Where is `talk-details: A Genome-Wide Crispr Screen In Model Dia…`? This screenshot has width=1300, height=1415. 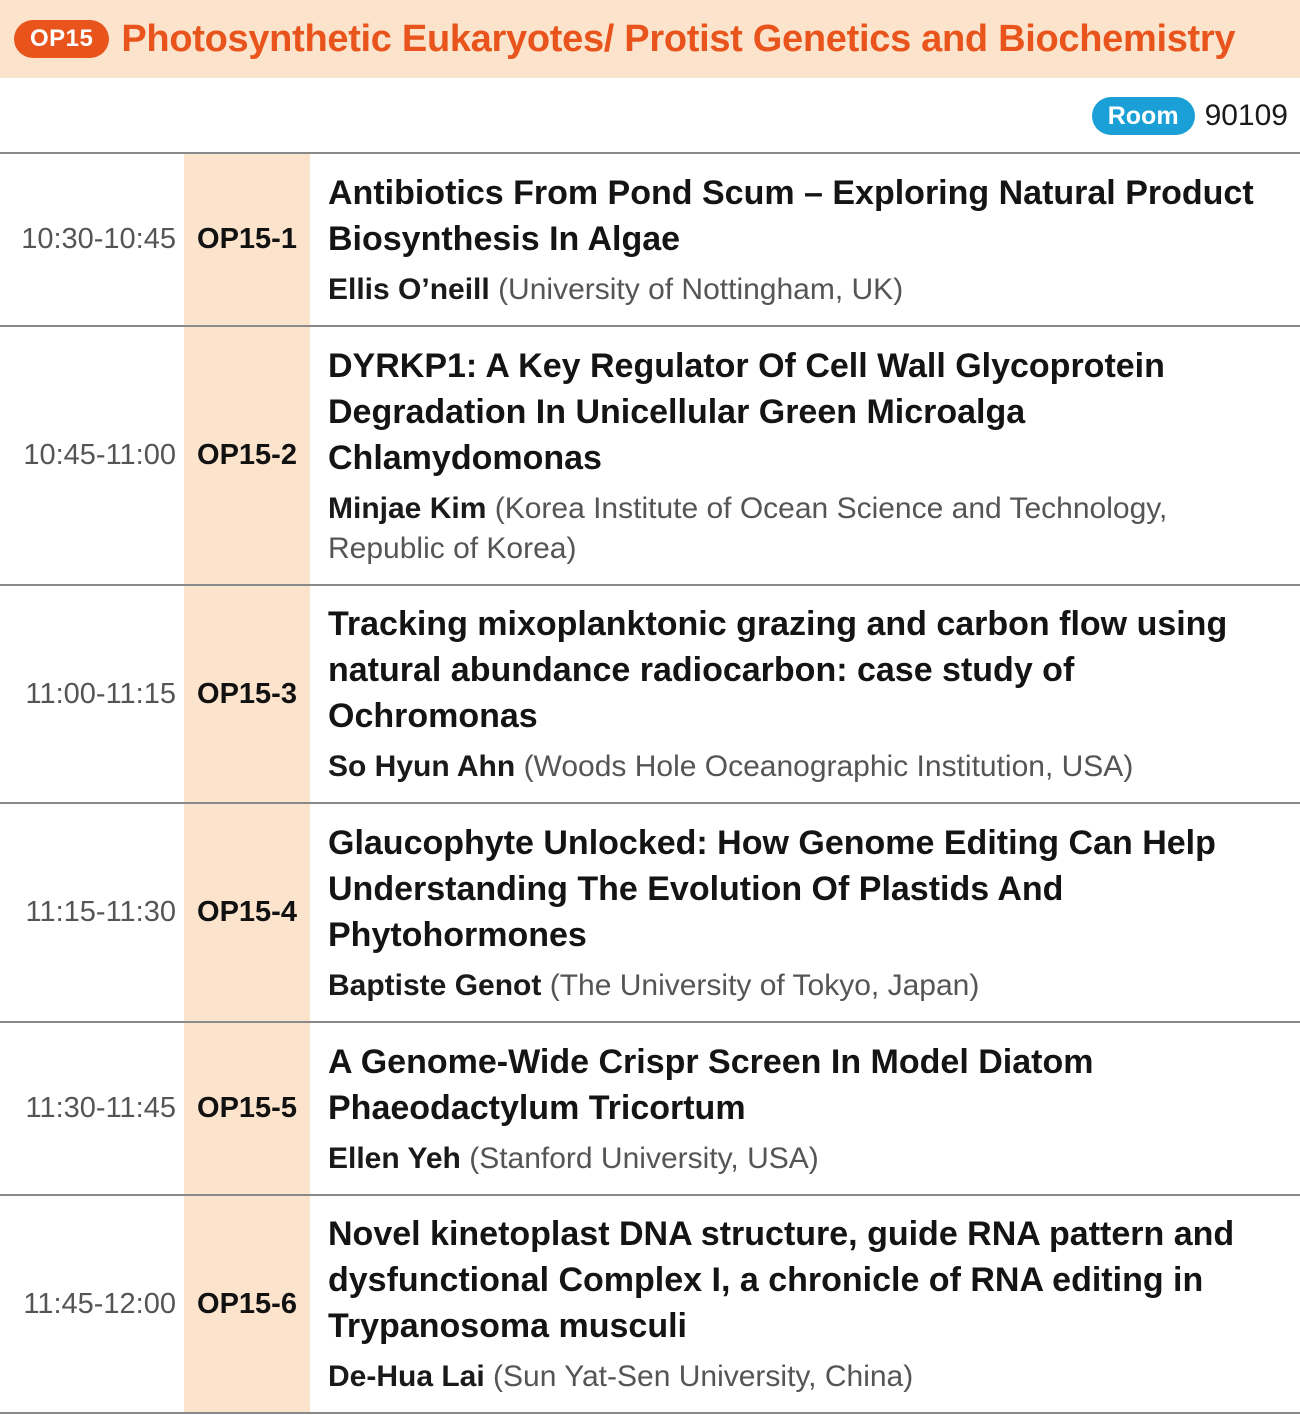
talk-details: A Genome-Wide Crispr Screen In Model Dia… is located at coordinates (805, 1108).